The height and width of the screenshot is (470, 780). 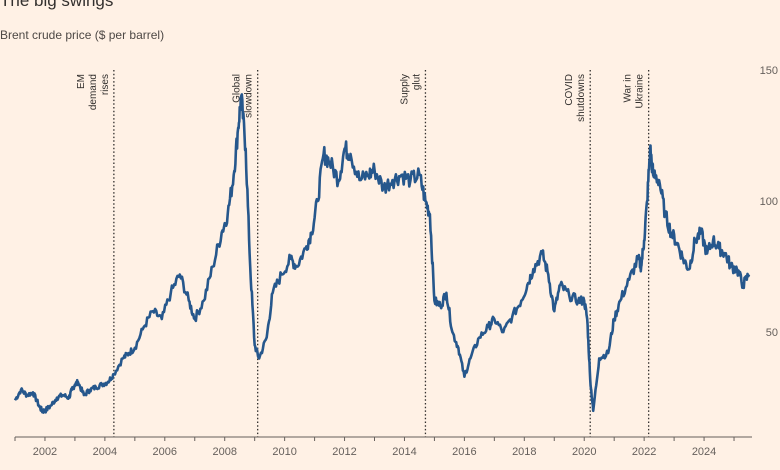 What do you see at coordinates (704, 452) in the screenshot?
I see `x-tick-label-11: 2024` at bounding box center [704, 452].